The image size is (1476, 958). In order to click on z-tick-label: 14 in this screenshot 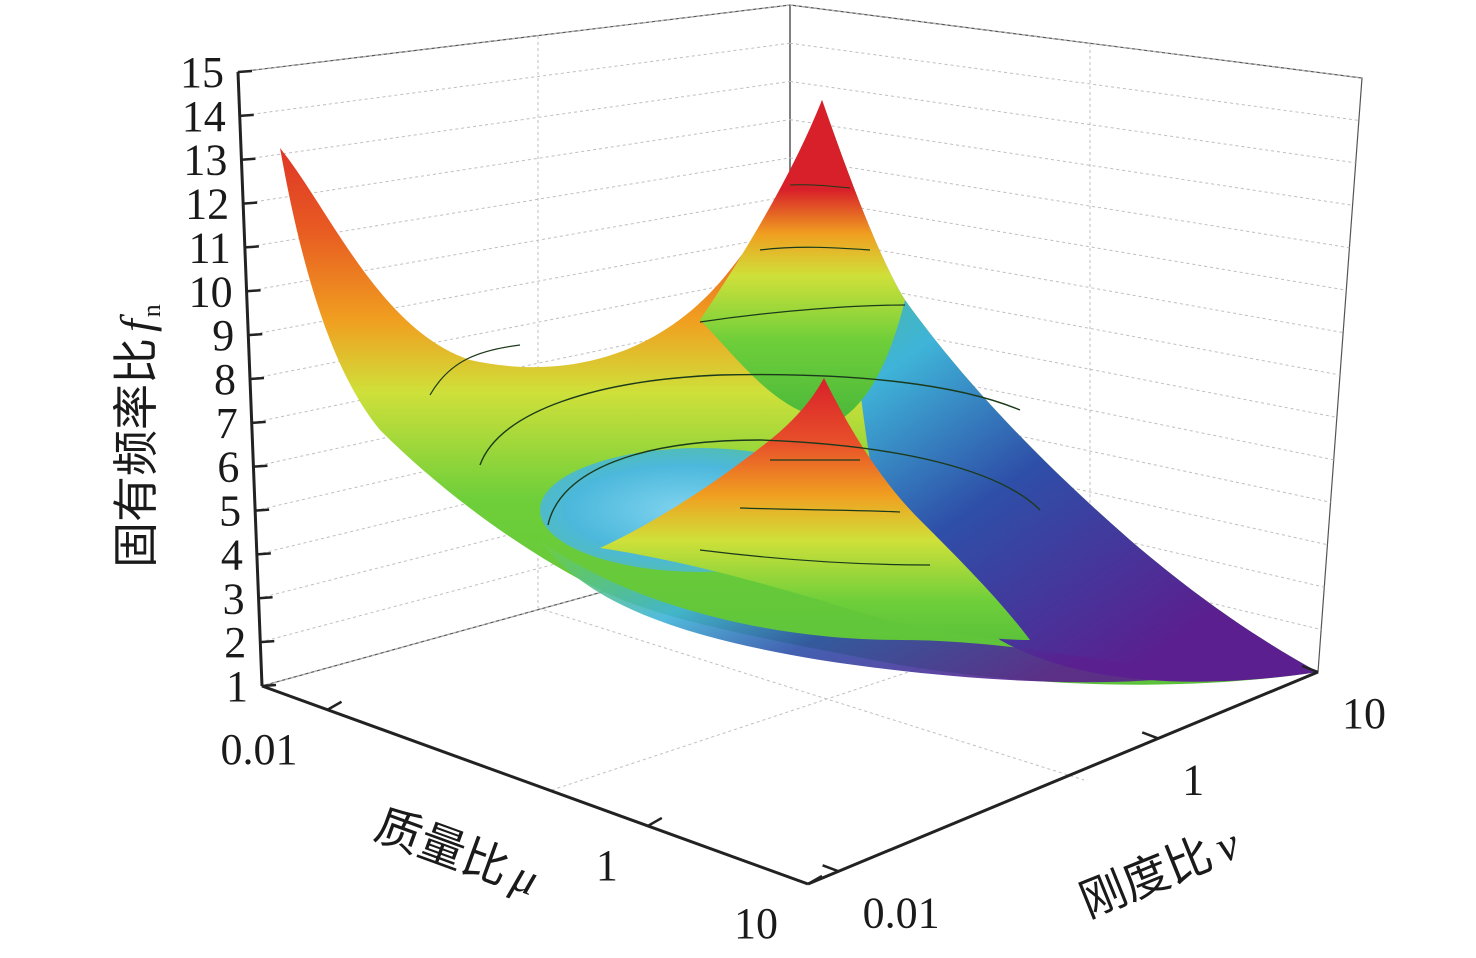, I will do `click(204, 116)`.